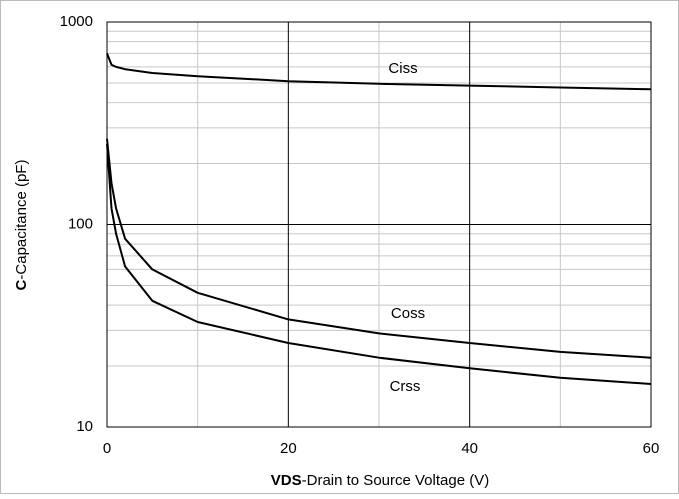 Image resolution: width=679 pixels, height=499 pixels. I want to click on series-label: Ciss, so click(402, 68).